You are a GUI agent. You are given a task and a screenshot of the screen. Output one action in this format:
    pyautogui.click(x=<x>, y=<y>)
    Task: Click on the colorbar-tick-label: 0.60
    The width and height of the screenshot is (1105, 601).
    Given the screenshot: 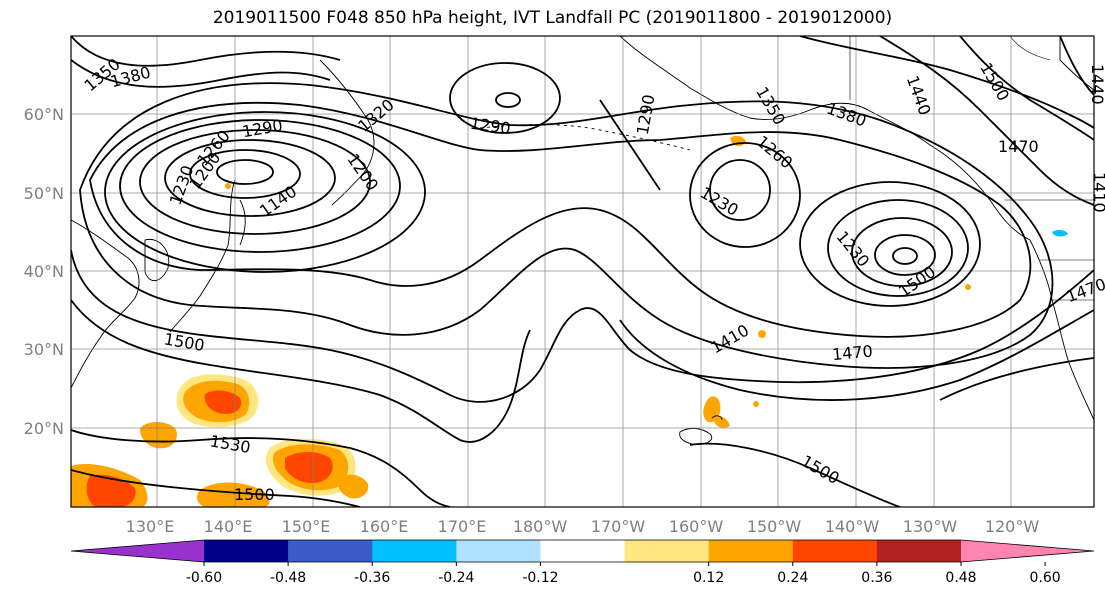 What is the action you would take?
    pyautogui.click(x=1045, y=578)
    